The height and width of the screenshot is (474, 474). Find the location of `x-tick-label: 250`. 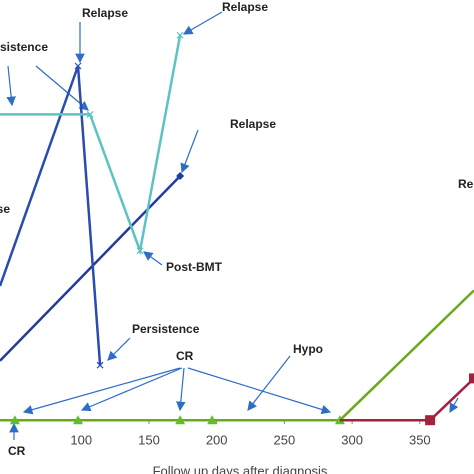

x-tick-label: 250 is located at coordinates (285, 439).